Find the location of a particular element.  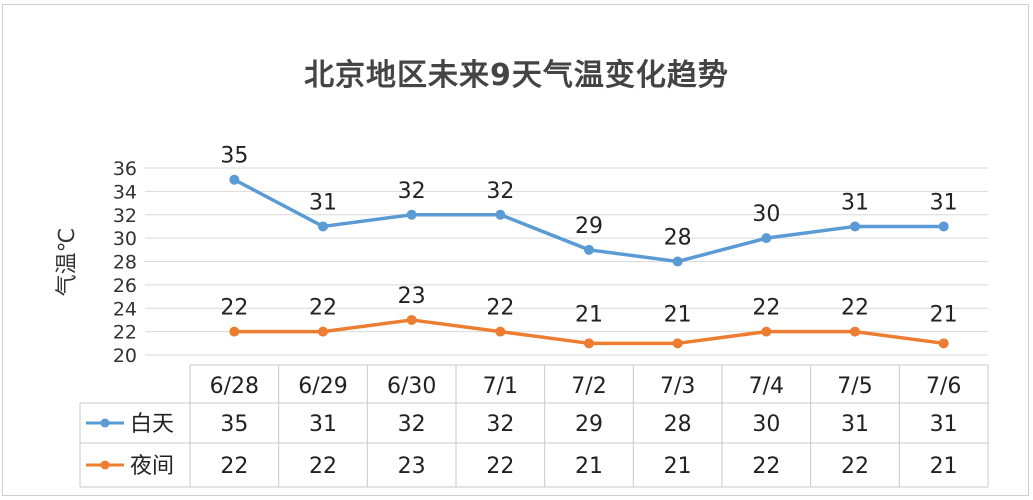

x-tick-label: 7/1 is located at coordinates (500, 386).